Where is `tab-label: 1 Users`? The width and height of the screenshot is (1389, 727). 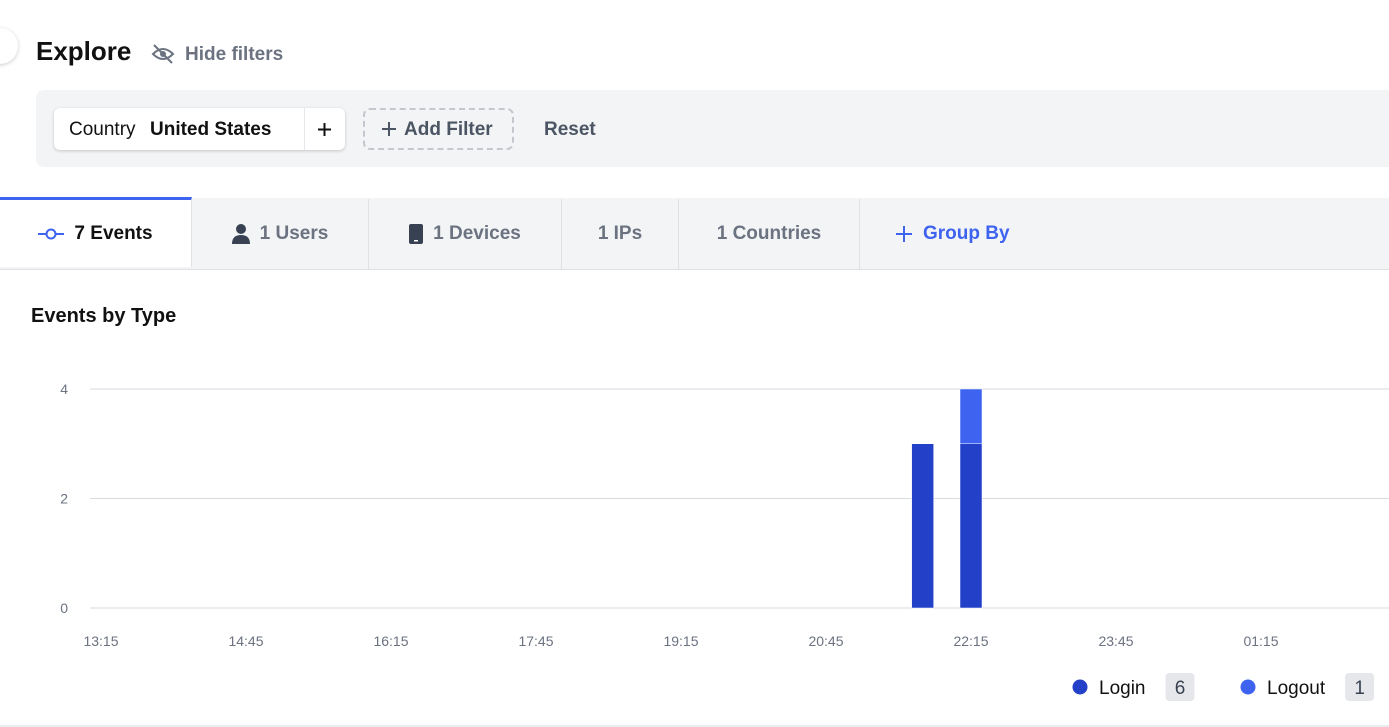
tab-label: 1 Users is located at coordinates (294, 233).